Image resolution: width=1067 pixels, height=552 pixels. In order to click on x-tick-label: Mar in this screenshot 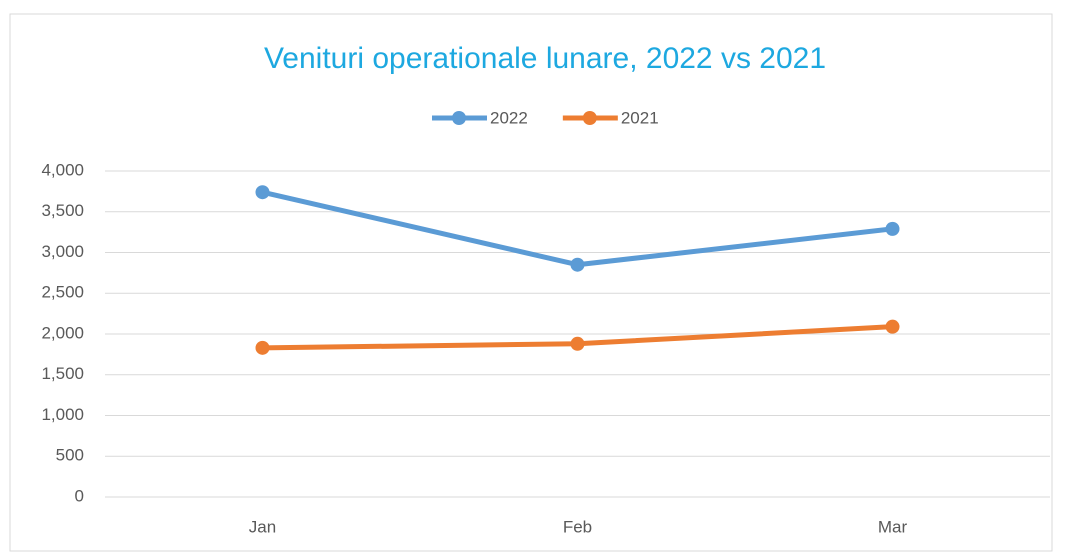, I will do `click(893, 526)`.